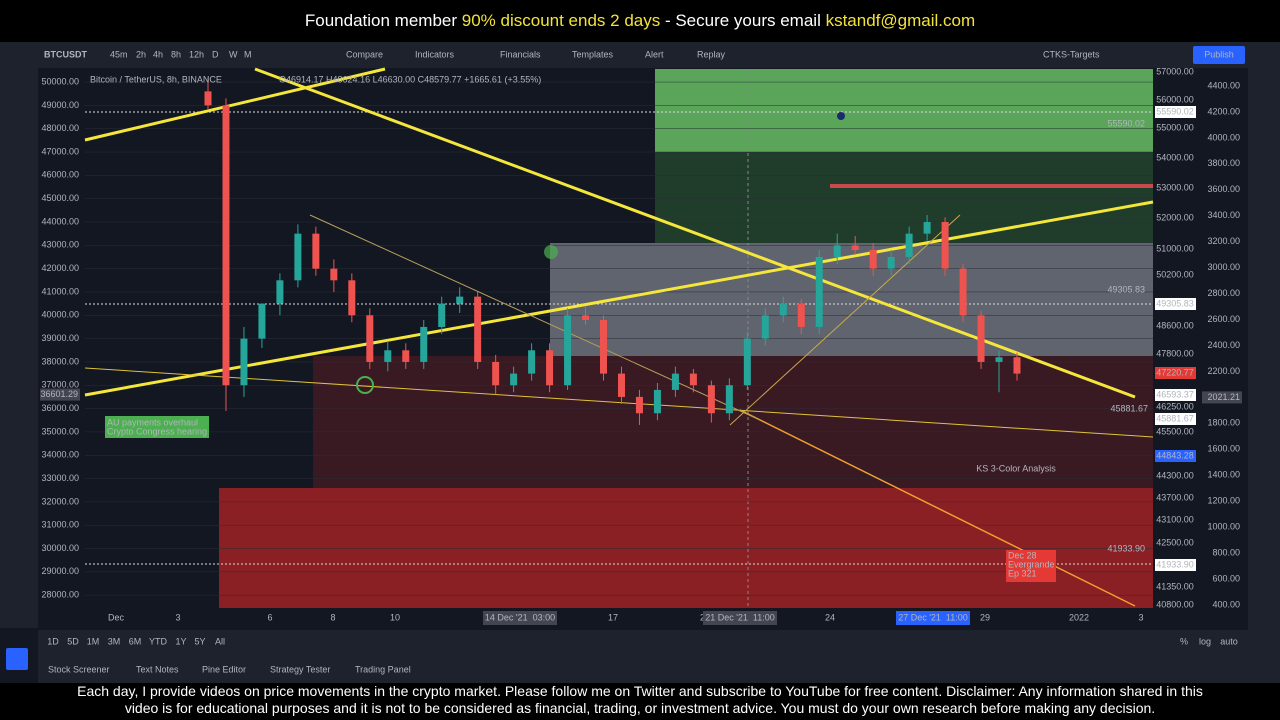 The image size is (1280, 720). Describe the element at coordinates (116, 617) in the screenshot. I see `x-tick-label: Dec` at that location.